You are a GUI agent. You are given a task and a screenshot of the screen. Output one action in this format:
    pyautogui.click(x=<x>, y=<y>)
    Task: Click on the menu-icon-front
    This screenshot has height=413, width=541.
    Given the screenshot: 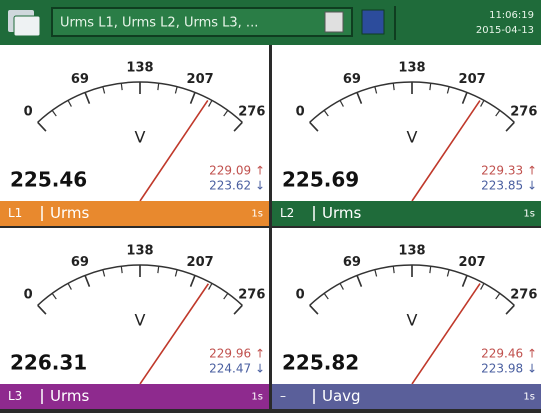 What is the action you would take?
    pyautogui.click(x=27, y=26)
    